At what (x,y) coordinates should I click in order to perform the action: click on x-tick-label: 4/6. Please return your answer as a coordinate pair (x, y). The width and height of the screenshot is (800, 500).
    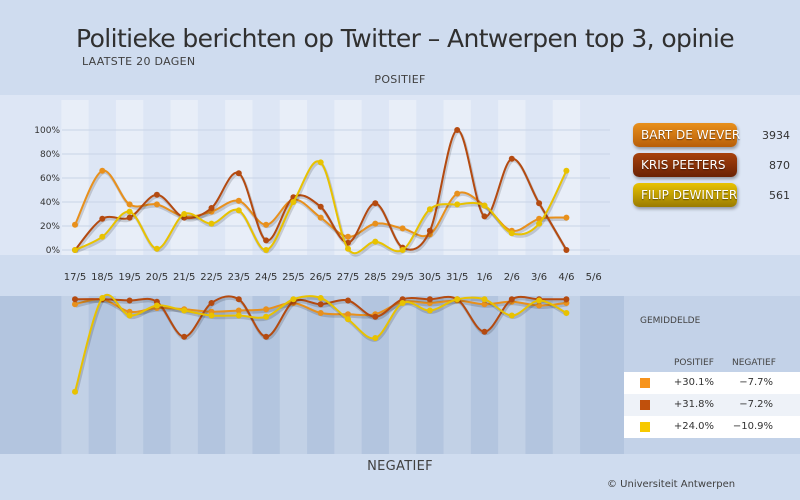
    Looking at the image, I should click on (566, 277).